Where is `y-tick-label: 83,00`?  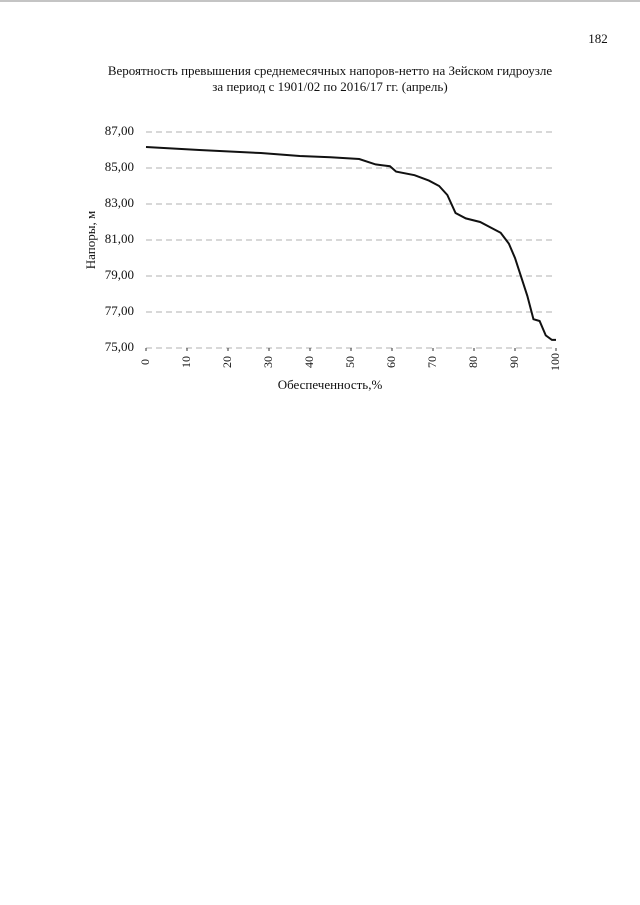
y-tick-label: 83,00 is located at coordinates (119, 202).